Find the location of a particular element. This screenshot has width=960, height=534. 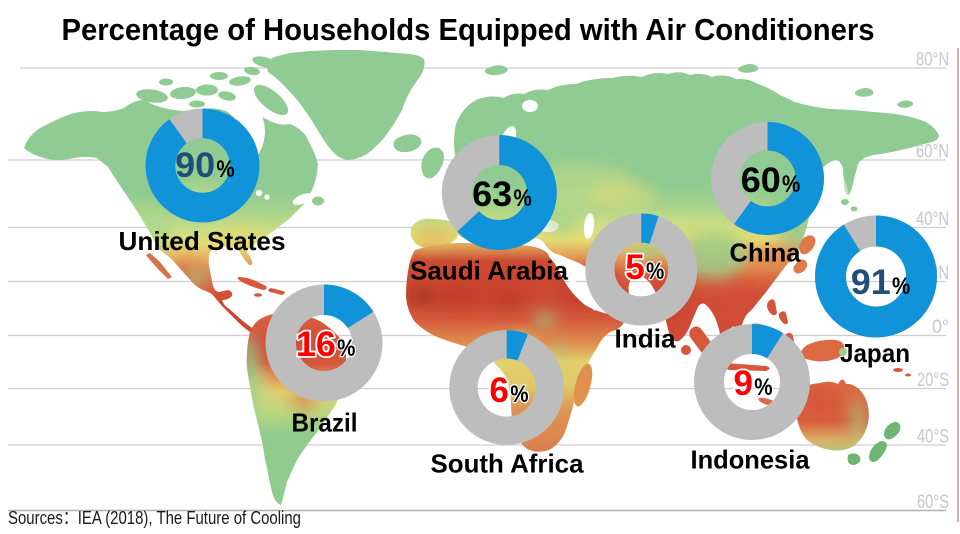

svg-text: 20°S is located at coordinates (933, 380).